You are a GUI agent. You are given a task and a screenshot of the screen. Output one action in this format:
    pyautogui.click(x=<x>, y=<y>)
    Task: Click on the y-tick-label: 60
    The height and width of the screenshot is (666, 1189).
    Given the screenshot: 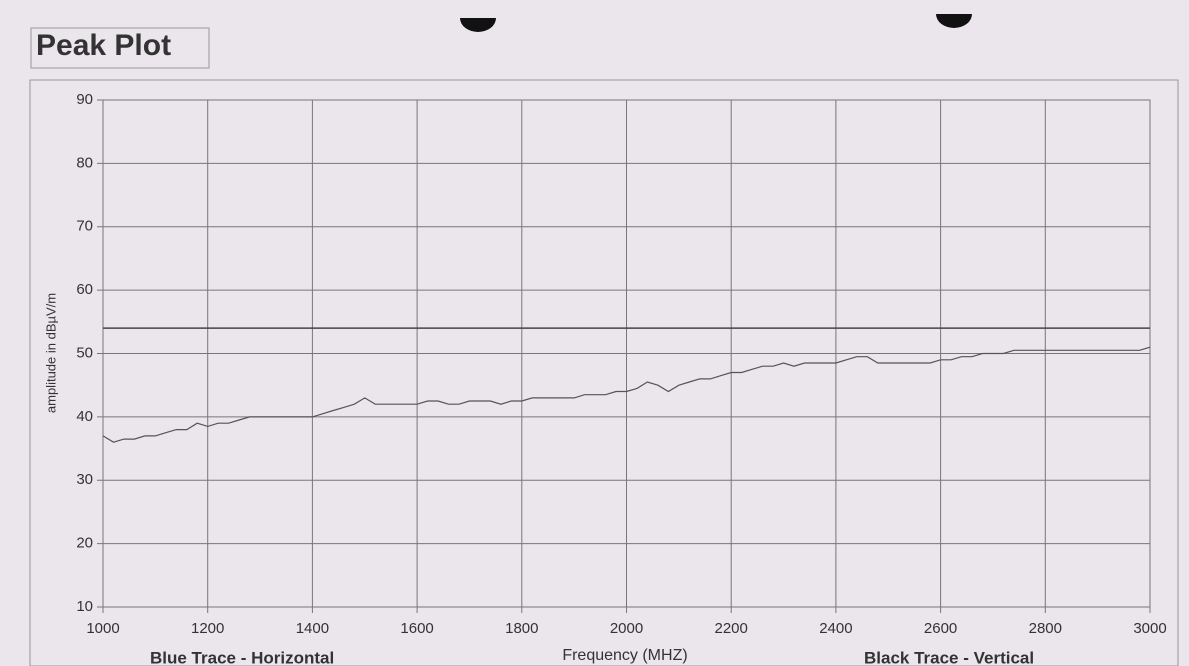 What is the action you would take?
    pyautogui.click(x=84, y=289)
    